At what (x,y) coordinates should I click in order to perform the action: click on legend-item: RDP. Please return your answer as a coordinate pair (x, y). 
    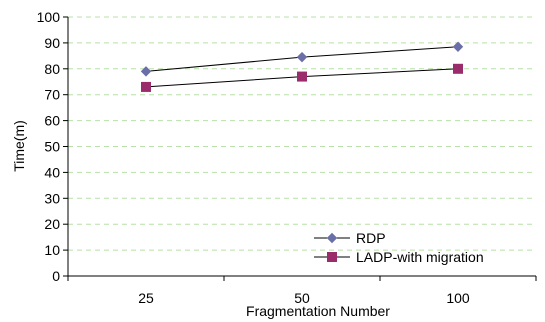
    Looking at the image, I should click on (350, 238).